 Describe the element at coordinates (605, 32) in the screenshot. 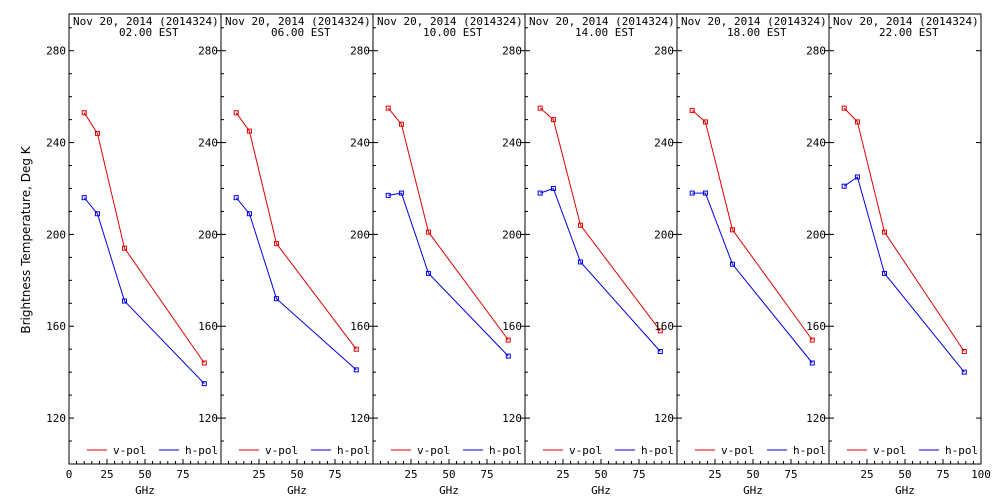

I see `panel-subtitle: 14.00 EST` at that location.